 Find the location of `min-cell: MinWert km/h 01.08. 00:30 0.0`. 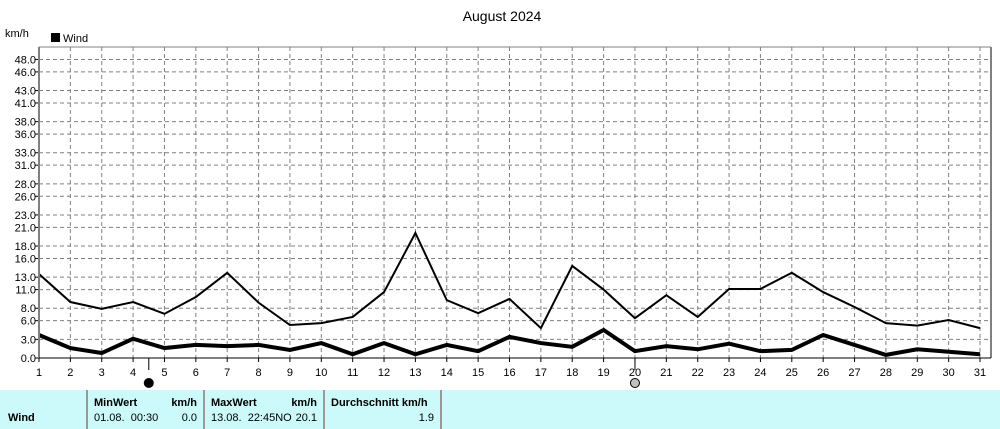

min-cell: MinWert km/h 01.08. 00:30 0.0 is located at coordinates (146, 409).